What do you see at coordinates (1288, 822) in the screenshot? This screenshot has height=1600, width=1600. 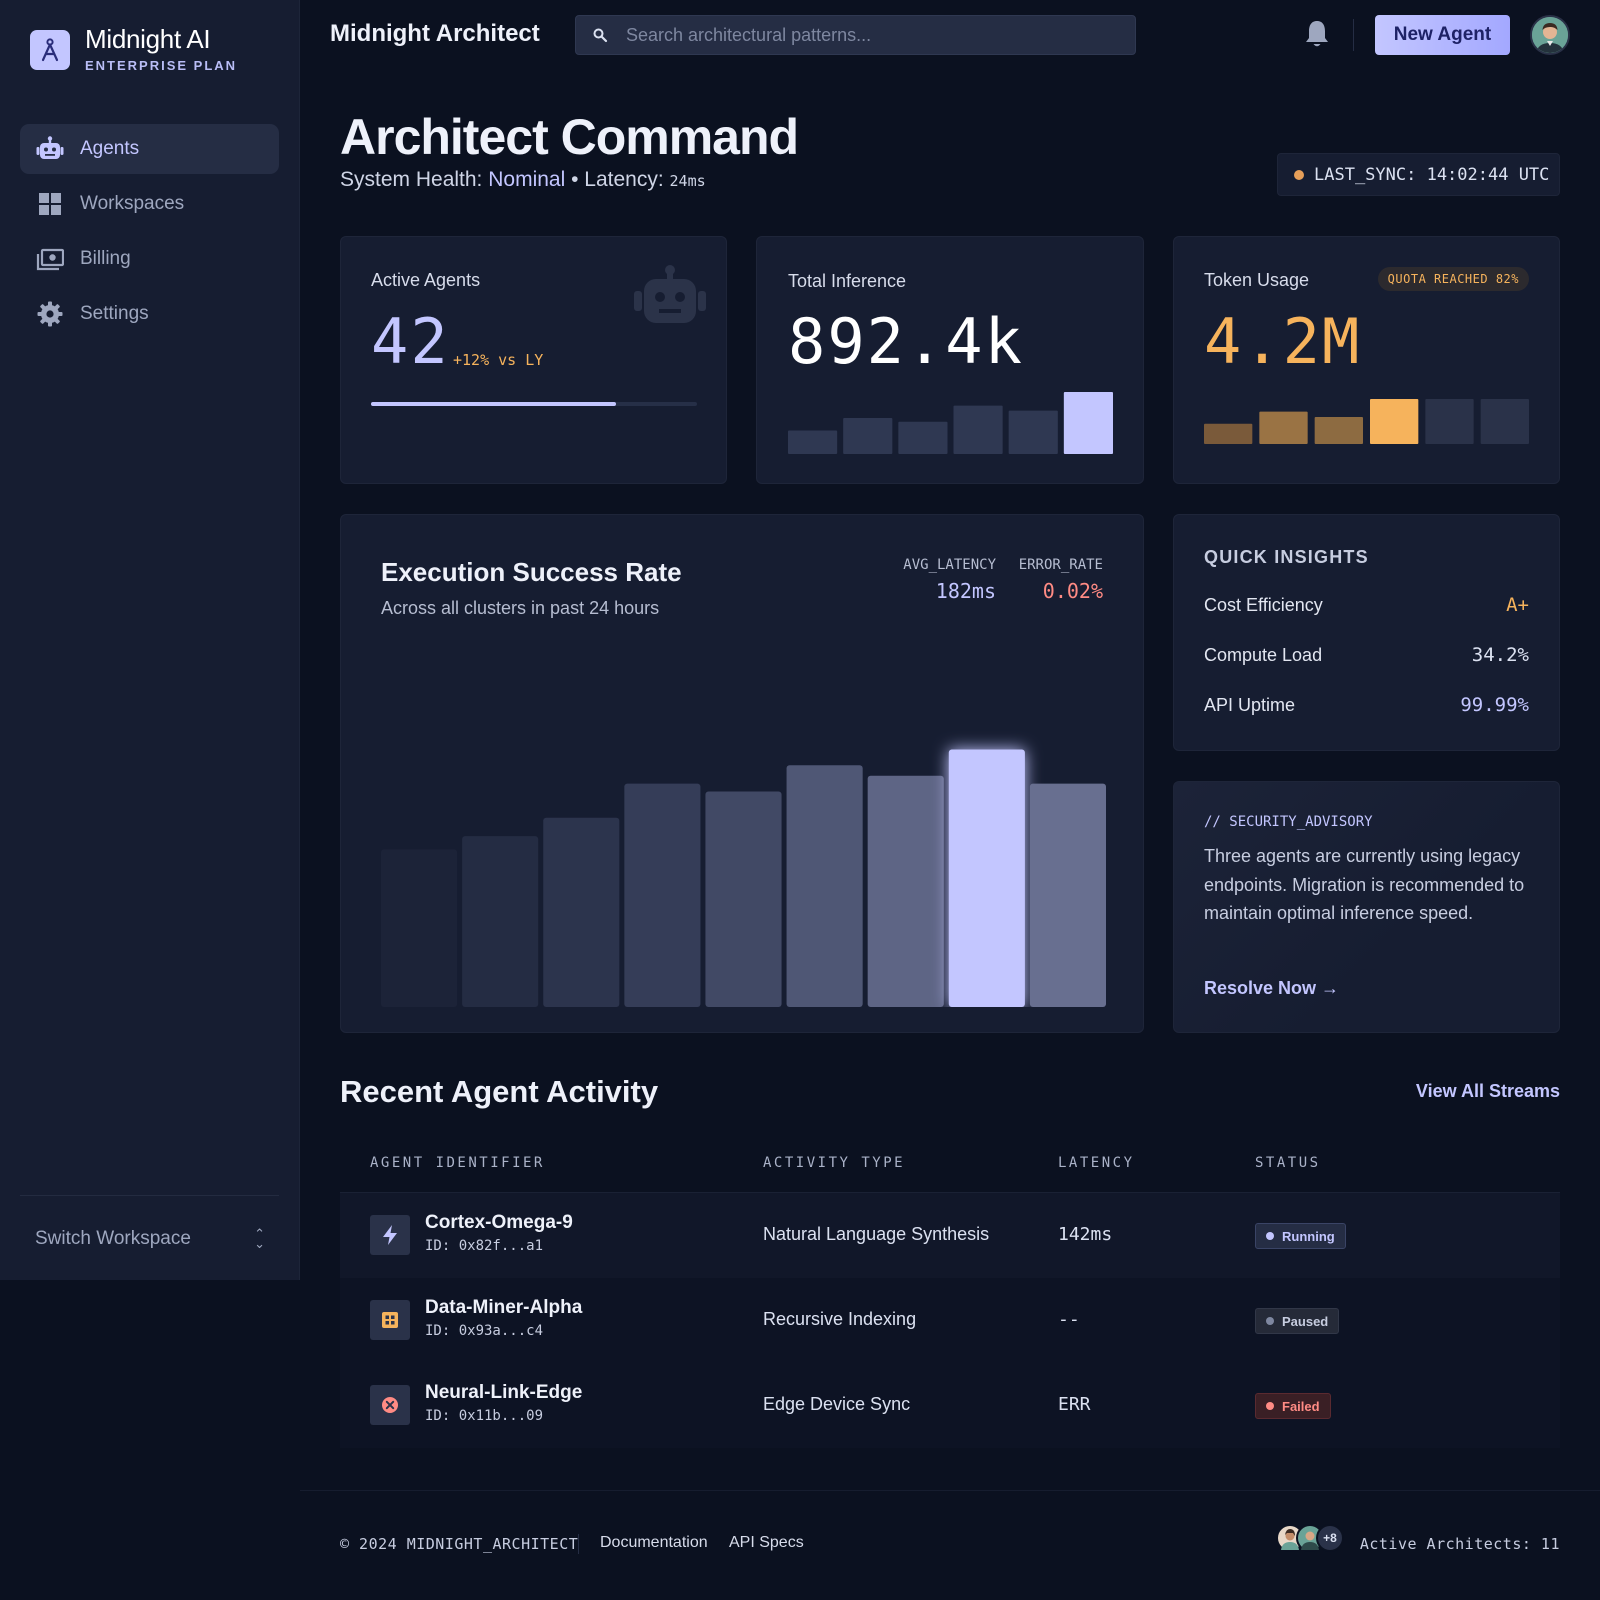 I see `advisory-heading: // SECURITY_ADVISORY` at bounding box center [1288, 822].